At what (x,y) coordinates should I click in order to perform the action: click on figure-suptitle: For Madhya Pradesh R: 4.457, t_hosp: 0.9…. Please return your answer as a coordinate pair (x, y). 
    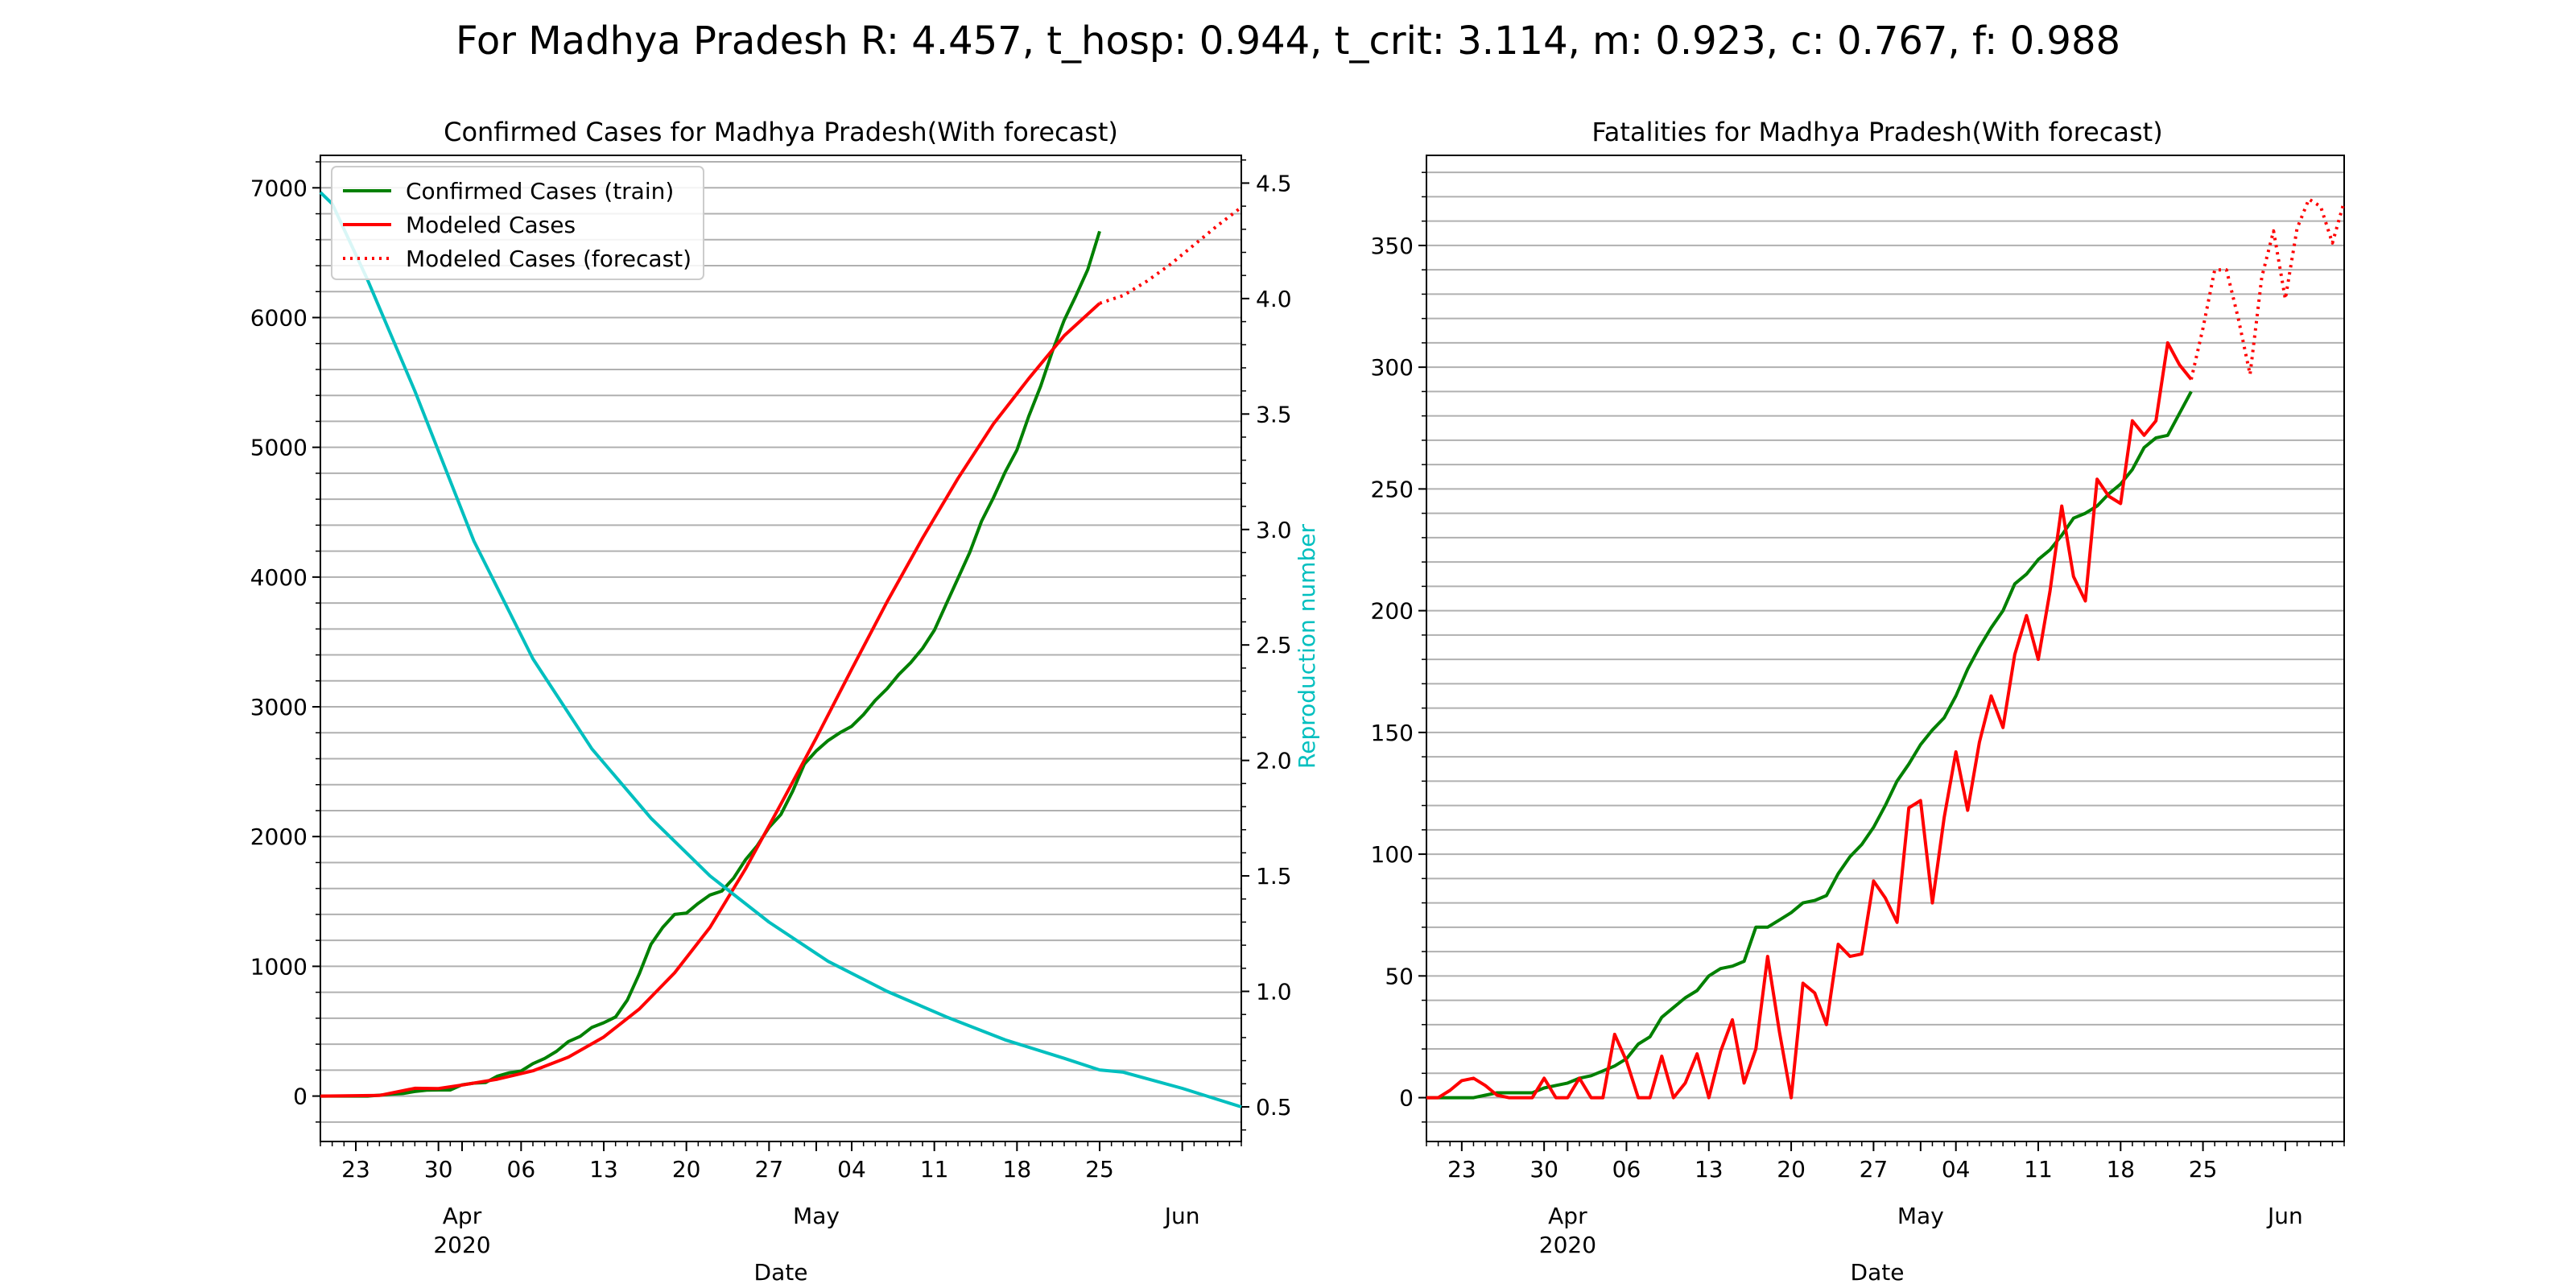
    Looking at the image, I should click on (1288, 41).